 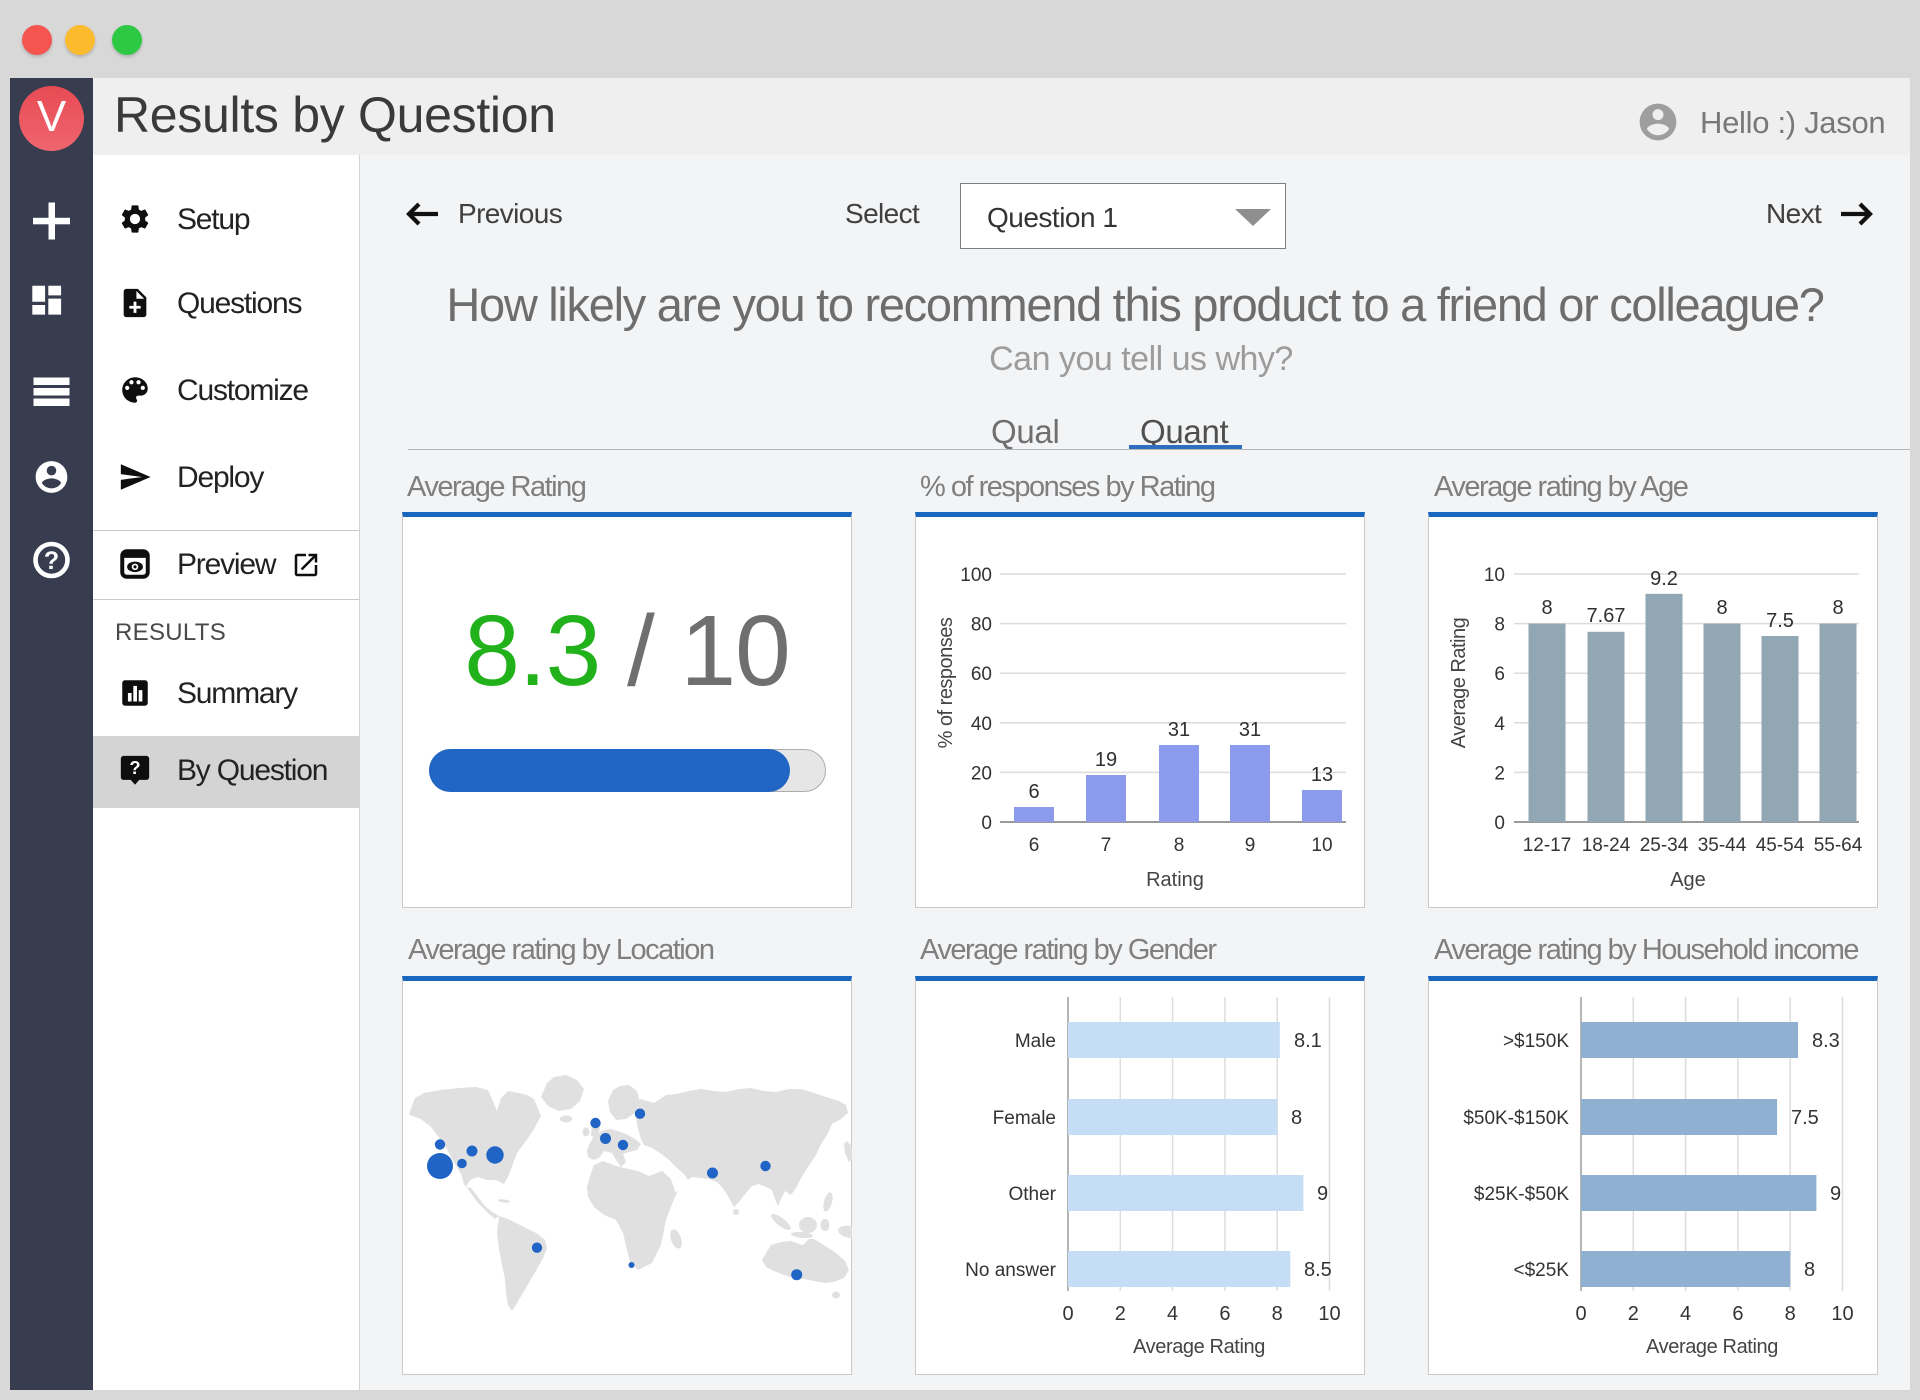 I want to click on svg-text: 100, so click(x=976, y=575).